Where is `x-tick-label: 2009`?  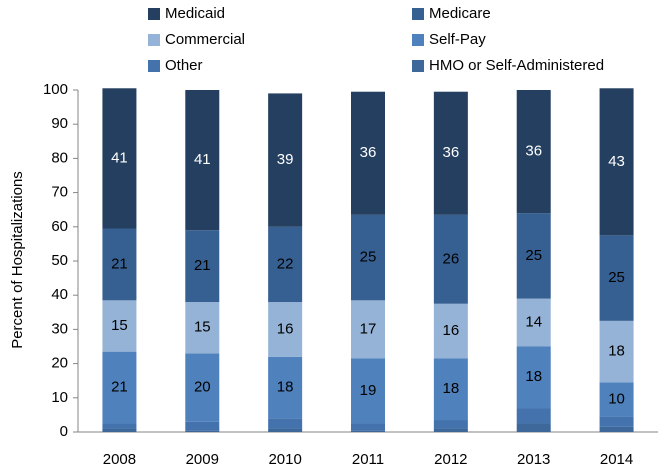
x-tick-label: 2009 is located at coordinates (202, 459).